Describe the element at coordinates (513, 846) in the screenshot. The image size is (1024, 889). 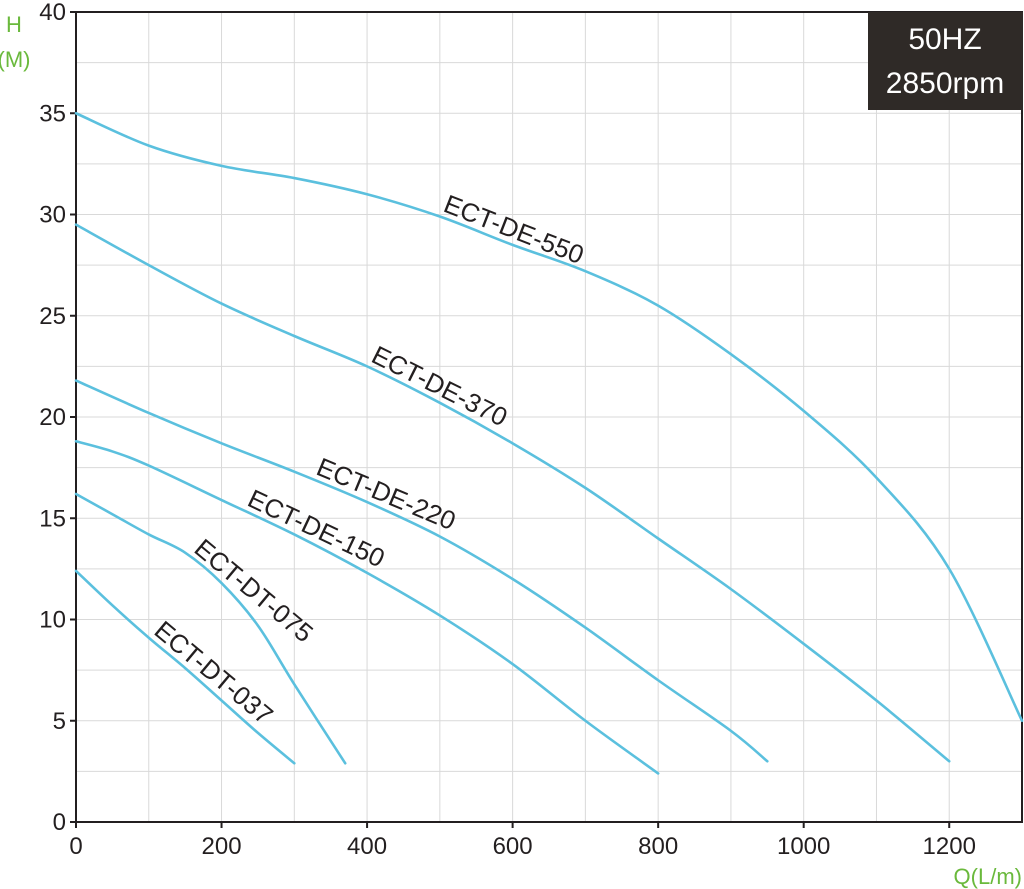
I see `x-tick-label: 600` at that location.